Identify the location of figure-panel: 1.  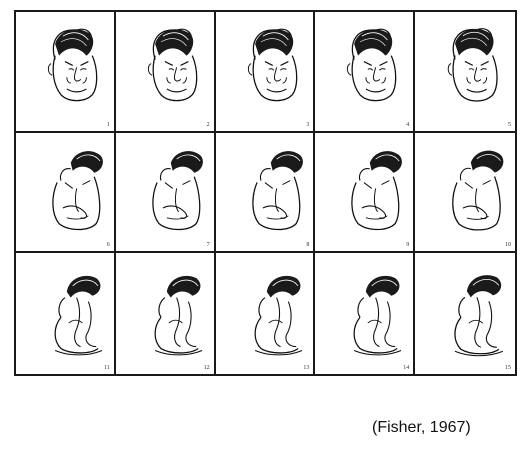
(66, 72).